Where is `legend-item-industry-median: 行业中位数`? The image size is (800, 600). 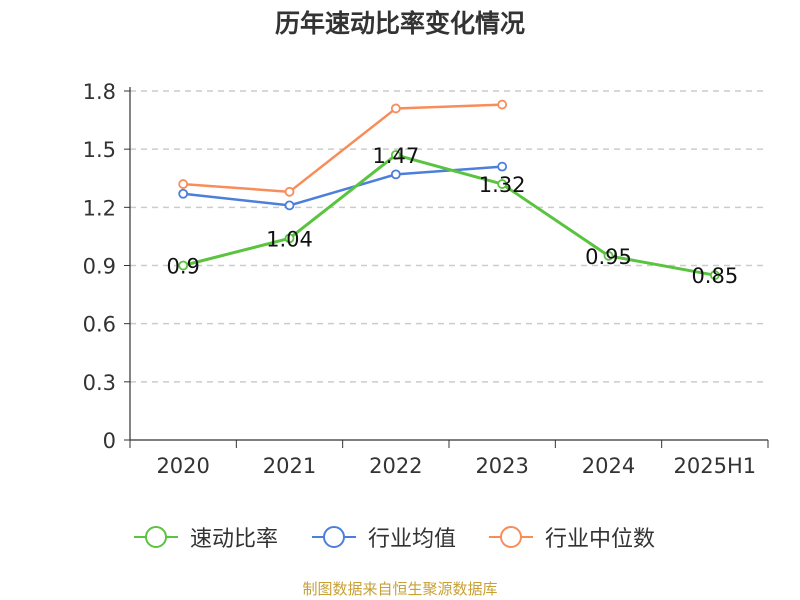
legend-item-industry-median: 行业中位数 is located at coordinates (571, 537).